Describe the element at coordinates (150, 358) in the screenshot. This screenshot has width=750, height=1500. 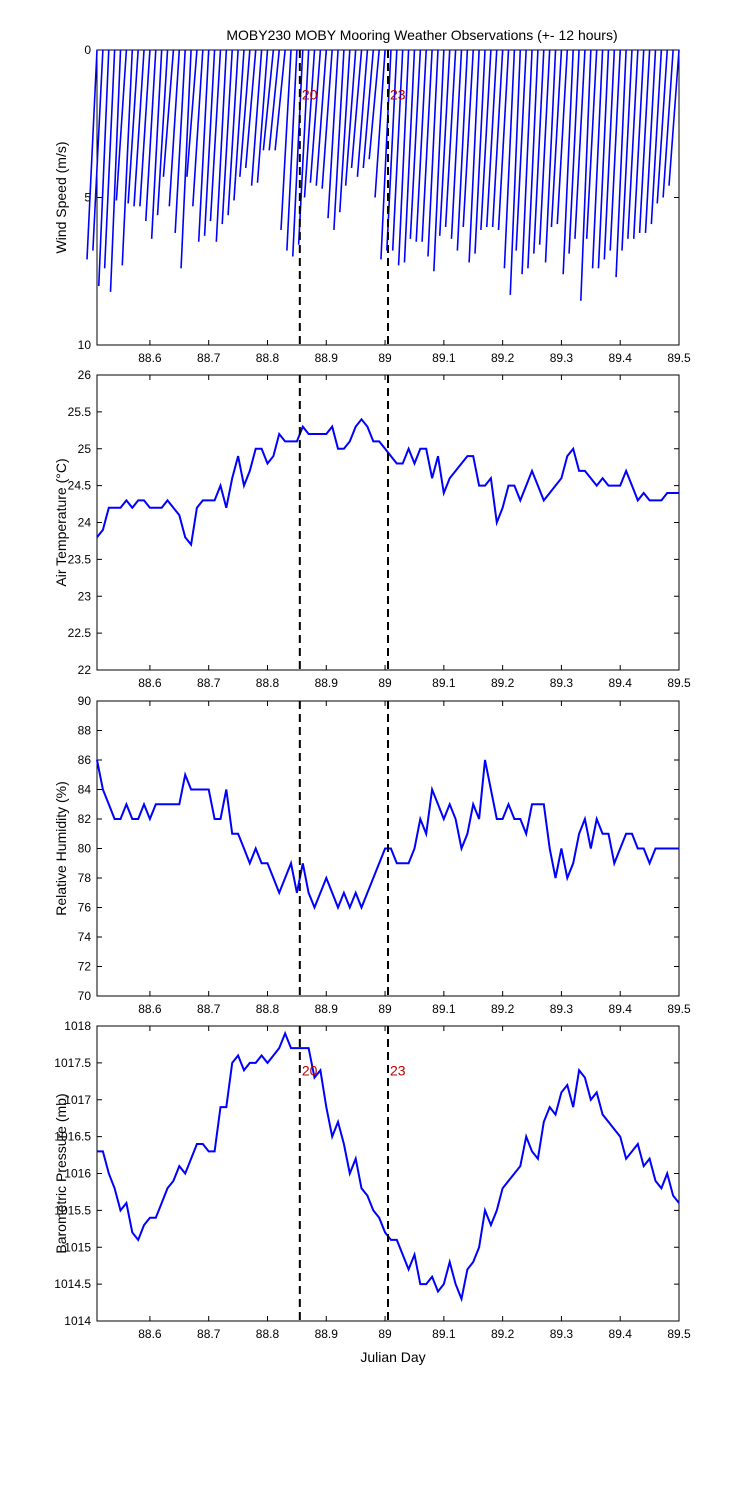
I see `x-tick-label: 88.6` at that location.